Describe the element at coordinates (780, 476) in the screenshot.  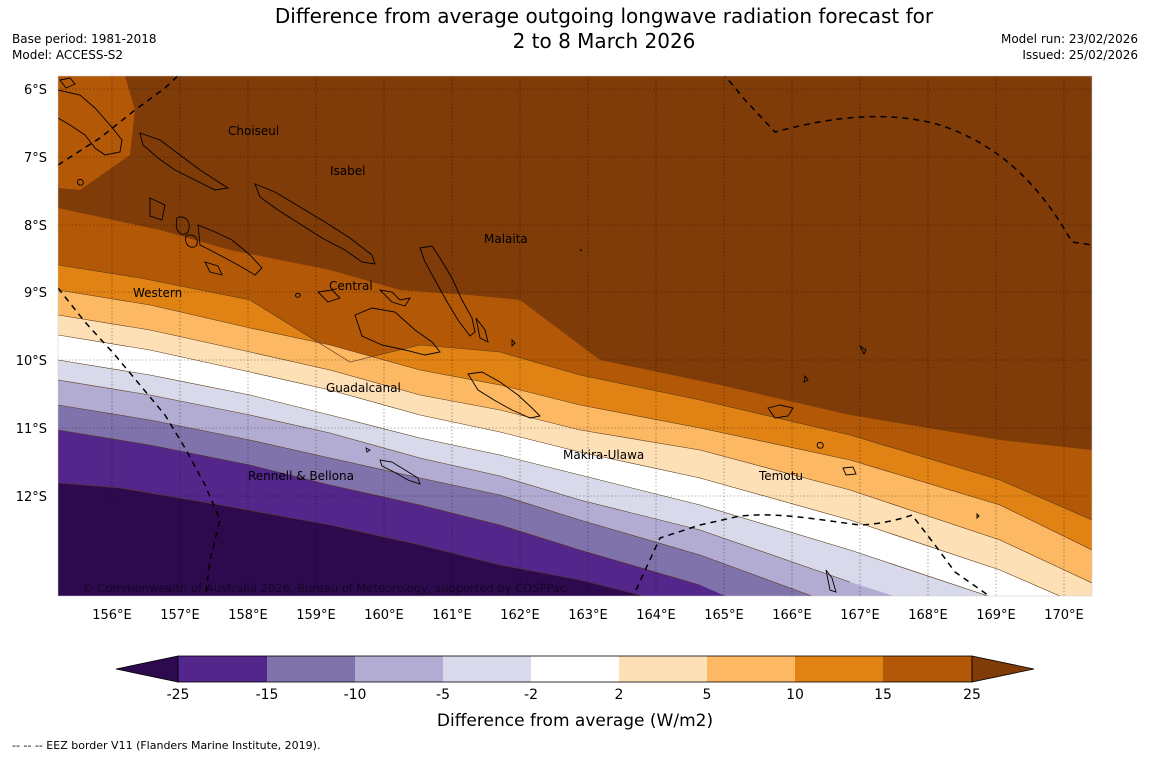
I see `label-temotu: Temotu` at that location.